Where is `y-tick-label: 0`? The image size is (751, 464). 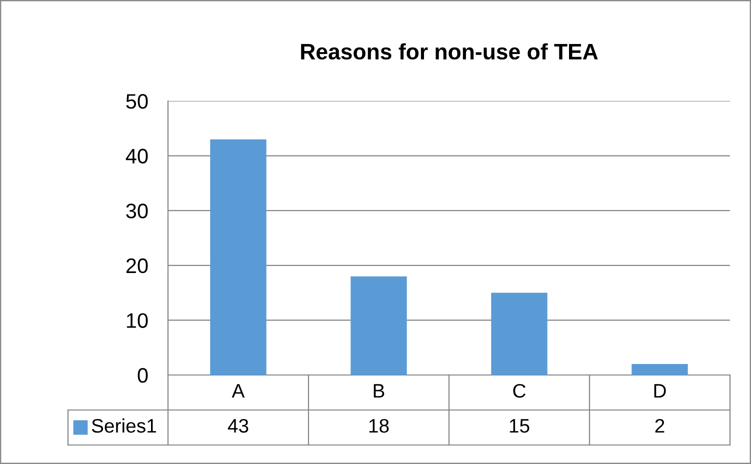
y-tick-label: 0 is located at coordinates (143, 375).